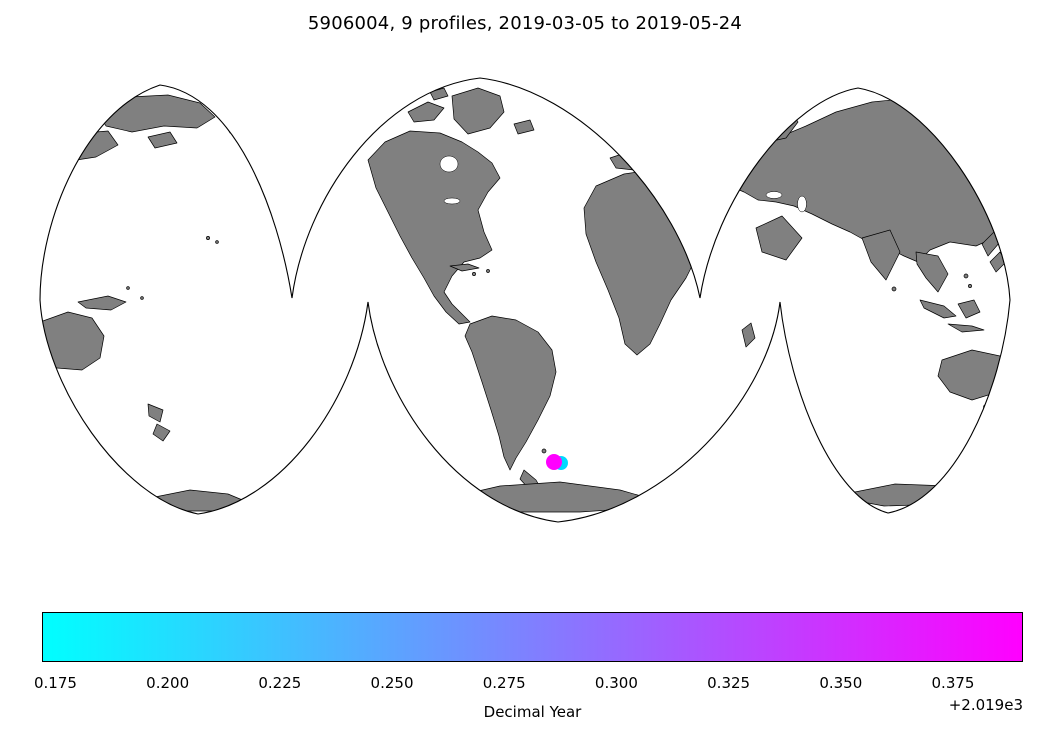  Describe the element at coordinates (966, 276) in the screenshot. I see `philippines-icon` at that location.